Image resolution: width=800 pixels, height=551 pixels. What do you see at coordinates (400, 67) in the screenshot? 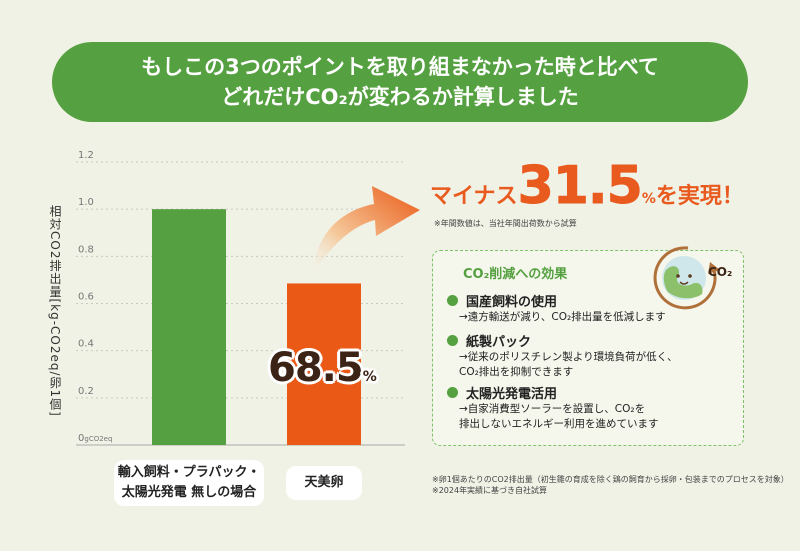
I see `headline-line-1: もしこの3つのポイントを取り組まなかった時と比べて` at bounding box center [400, 67].